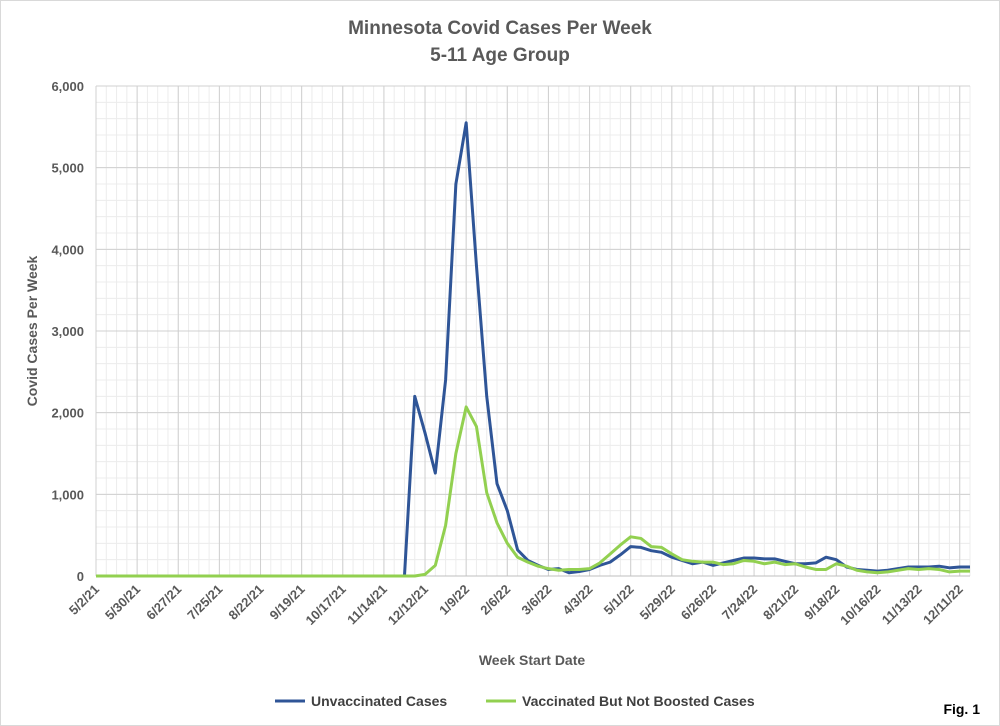  I want to click on y-tick-label: 0, so click(80, 576).